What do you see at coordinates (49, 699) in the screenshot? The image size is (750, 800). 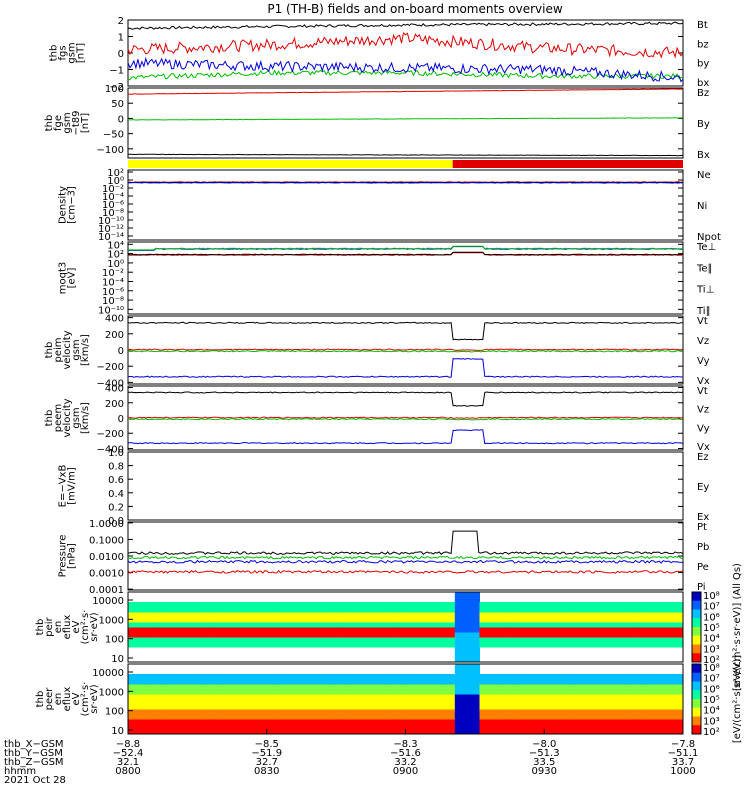 I see `ylabel-line: peer` at bounding box center [49, 699].